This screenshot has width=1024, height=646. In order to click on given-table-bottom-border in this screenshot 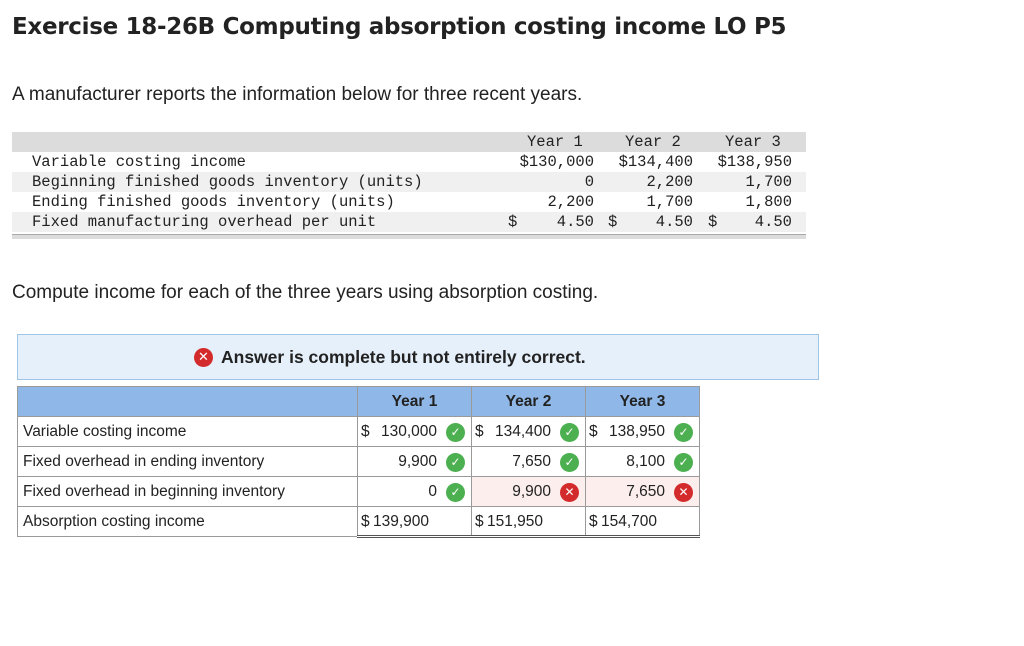, I will do `click(409, 236)`.